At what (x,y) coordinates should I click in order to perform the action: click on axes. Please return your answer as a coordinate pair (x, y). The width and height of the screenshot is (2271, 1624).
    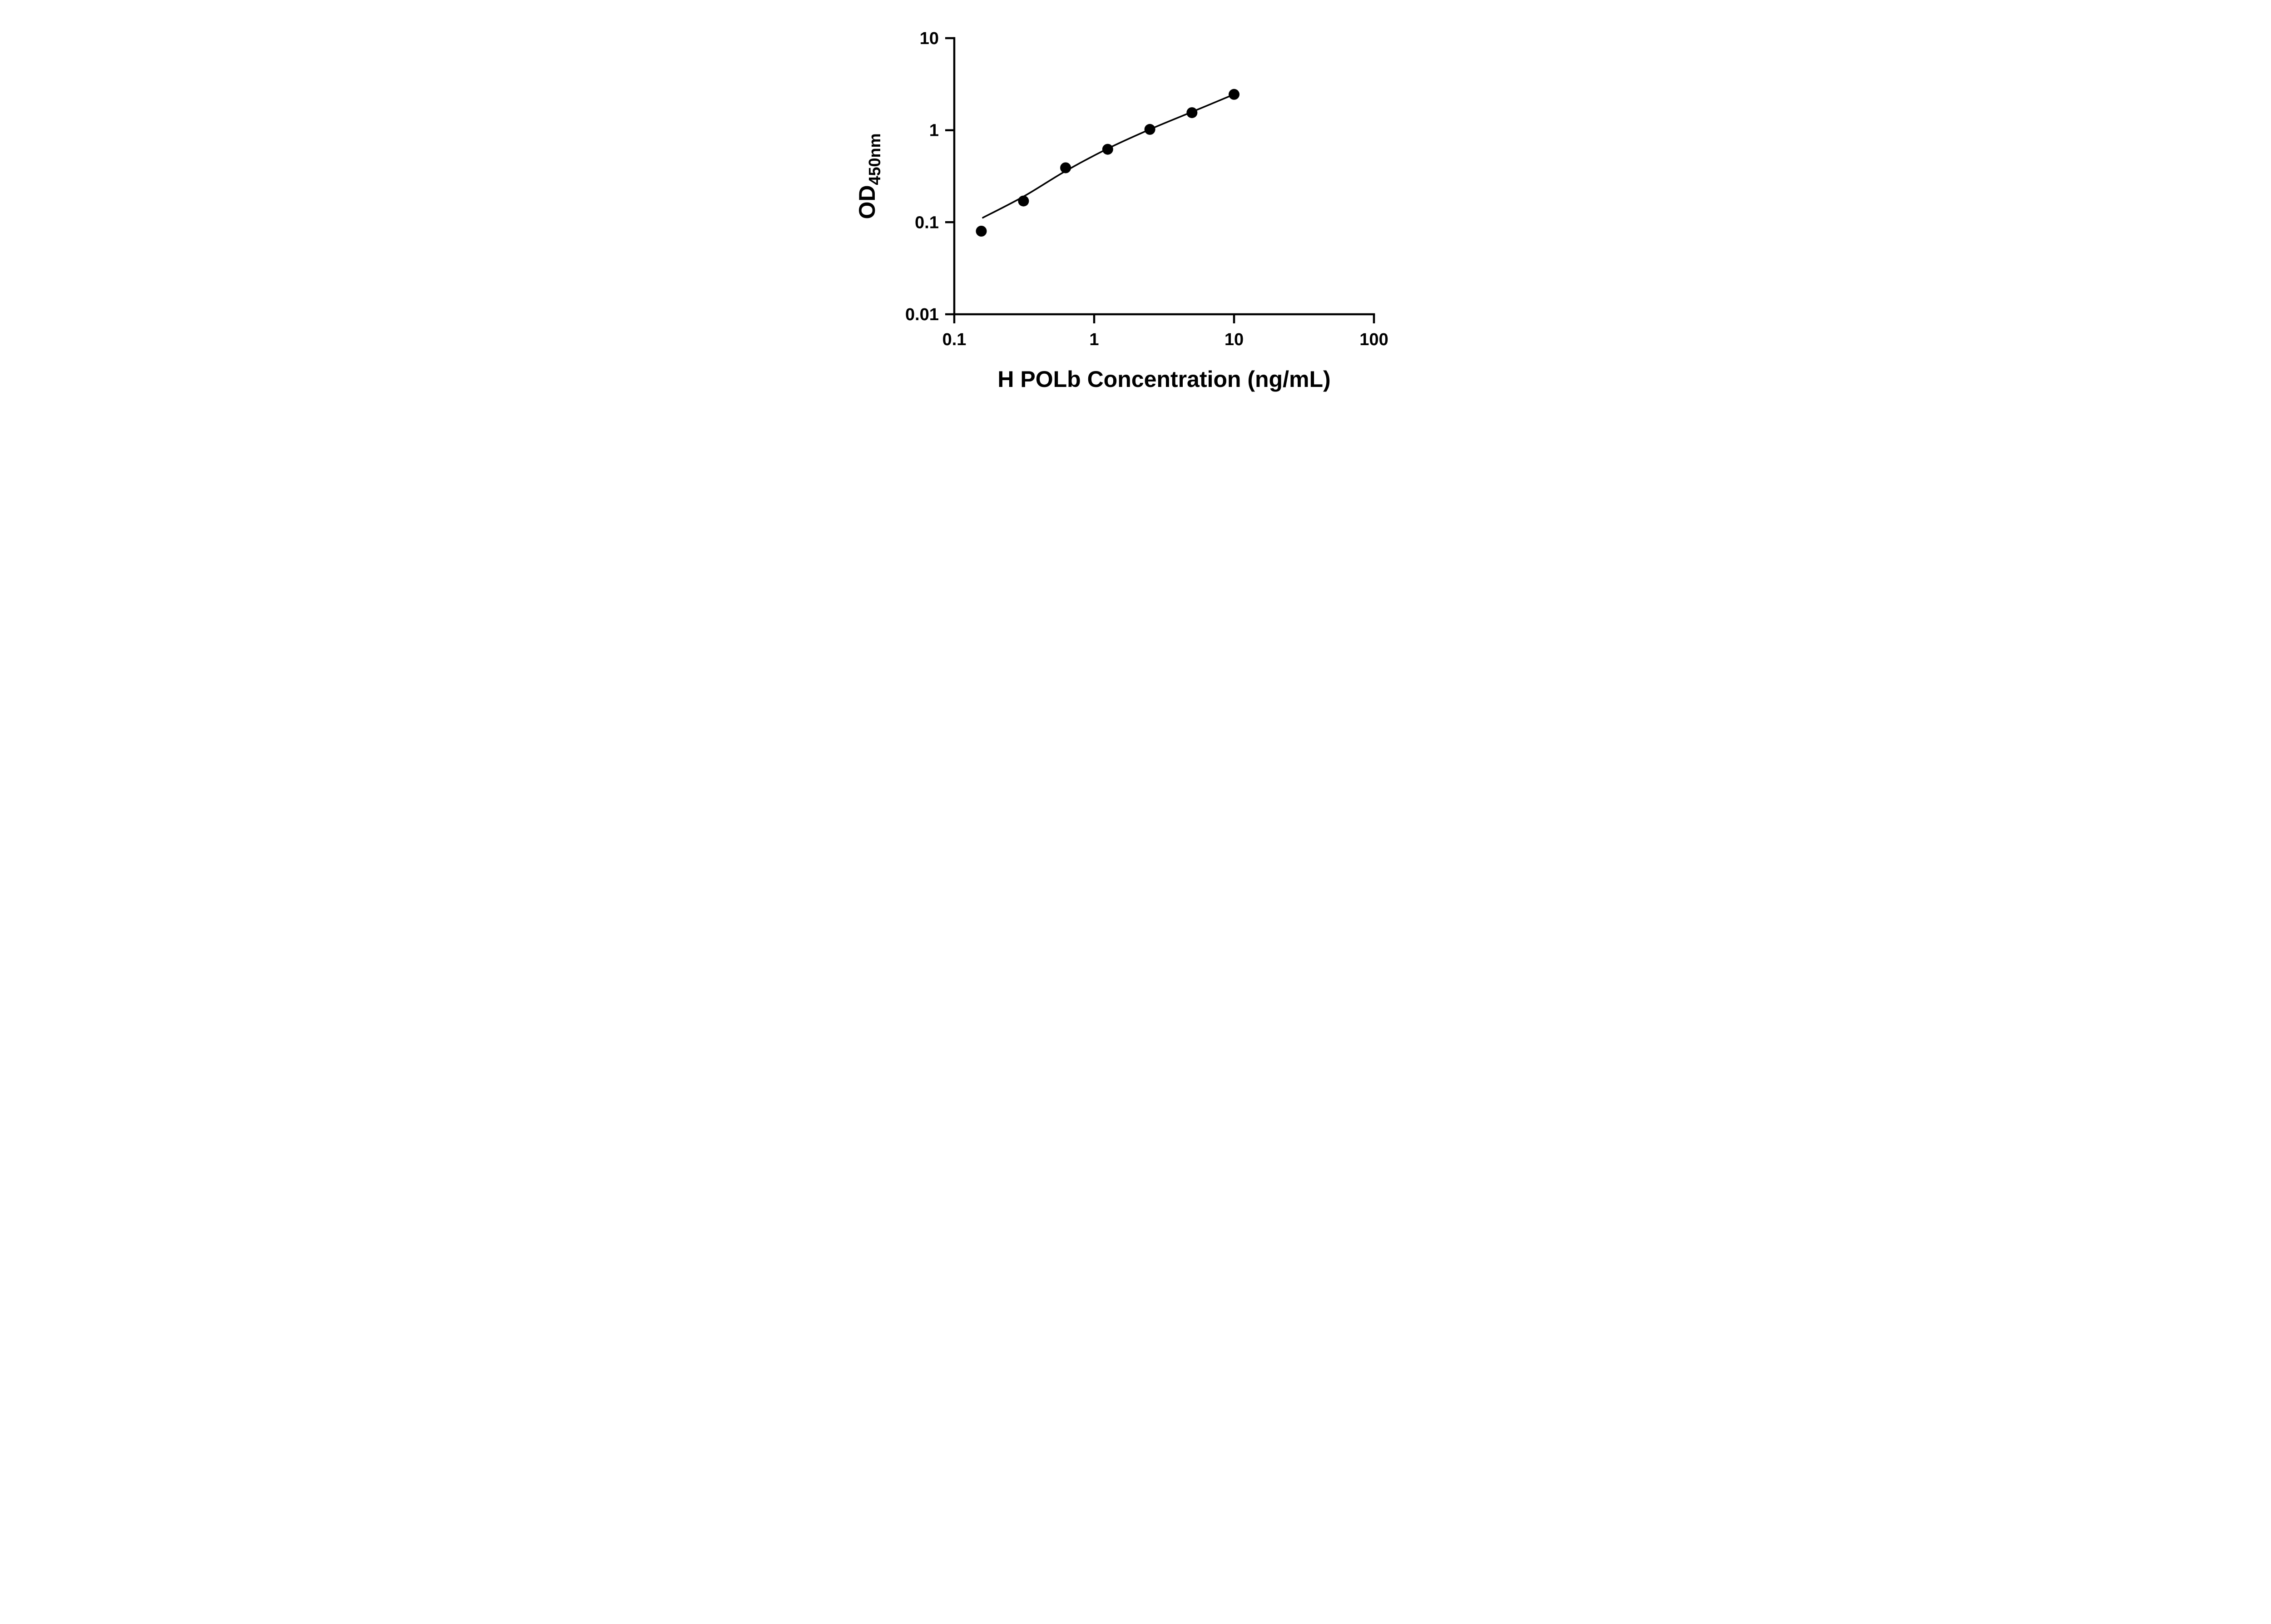
    Looking at the image, I should click on (1164, 176).